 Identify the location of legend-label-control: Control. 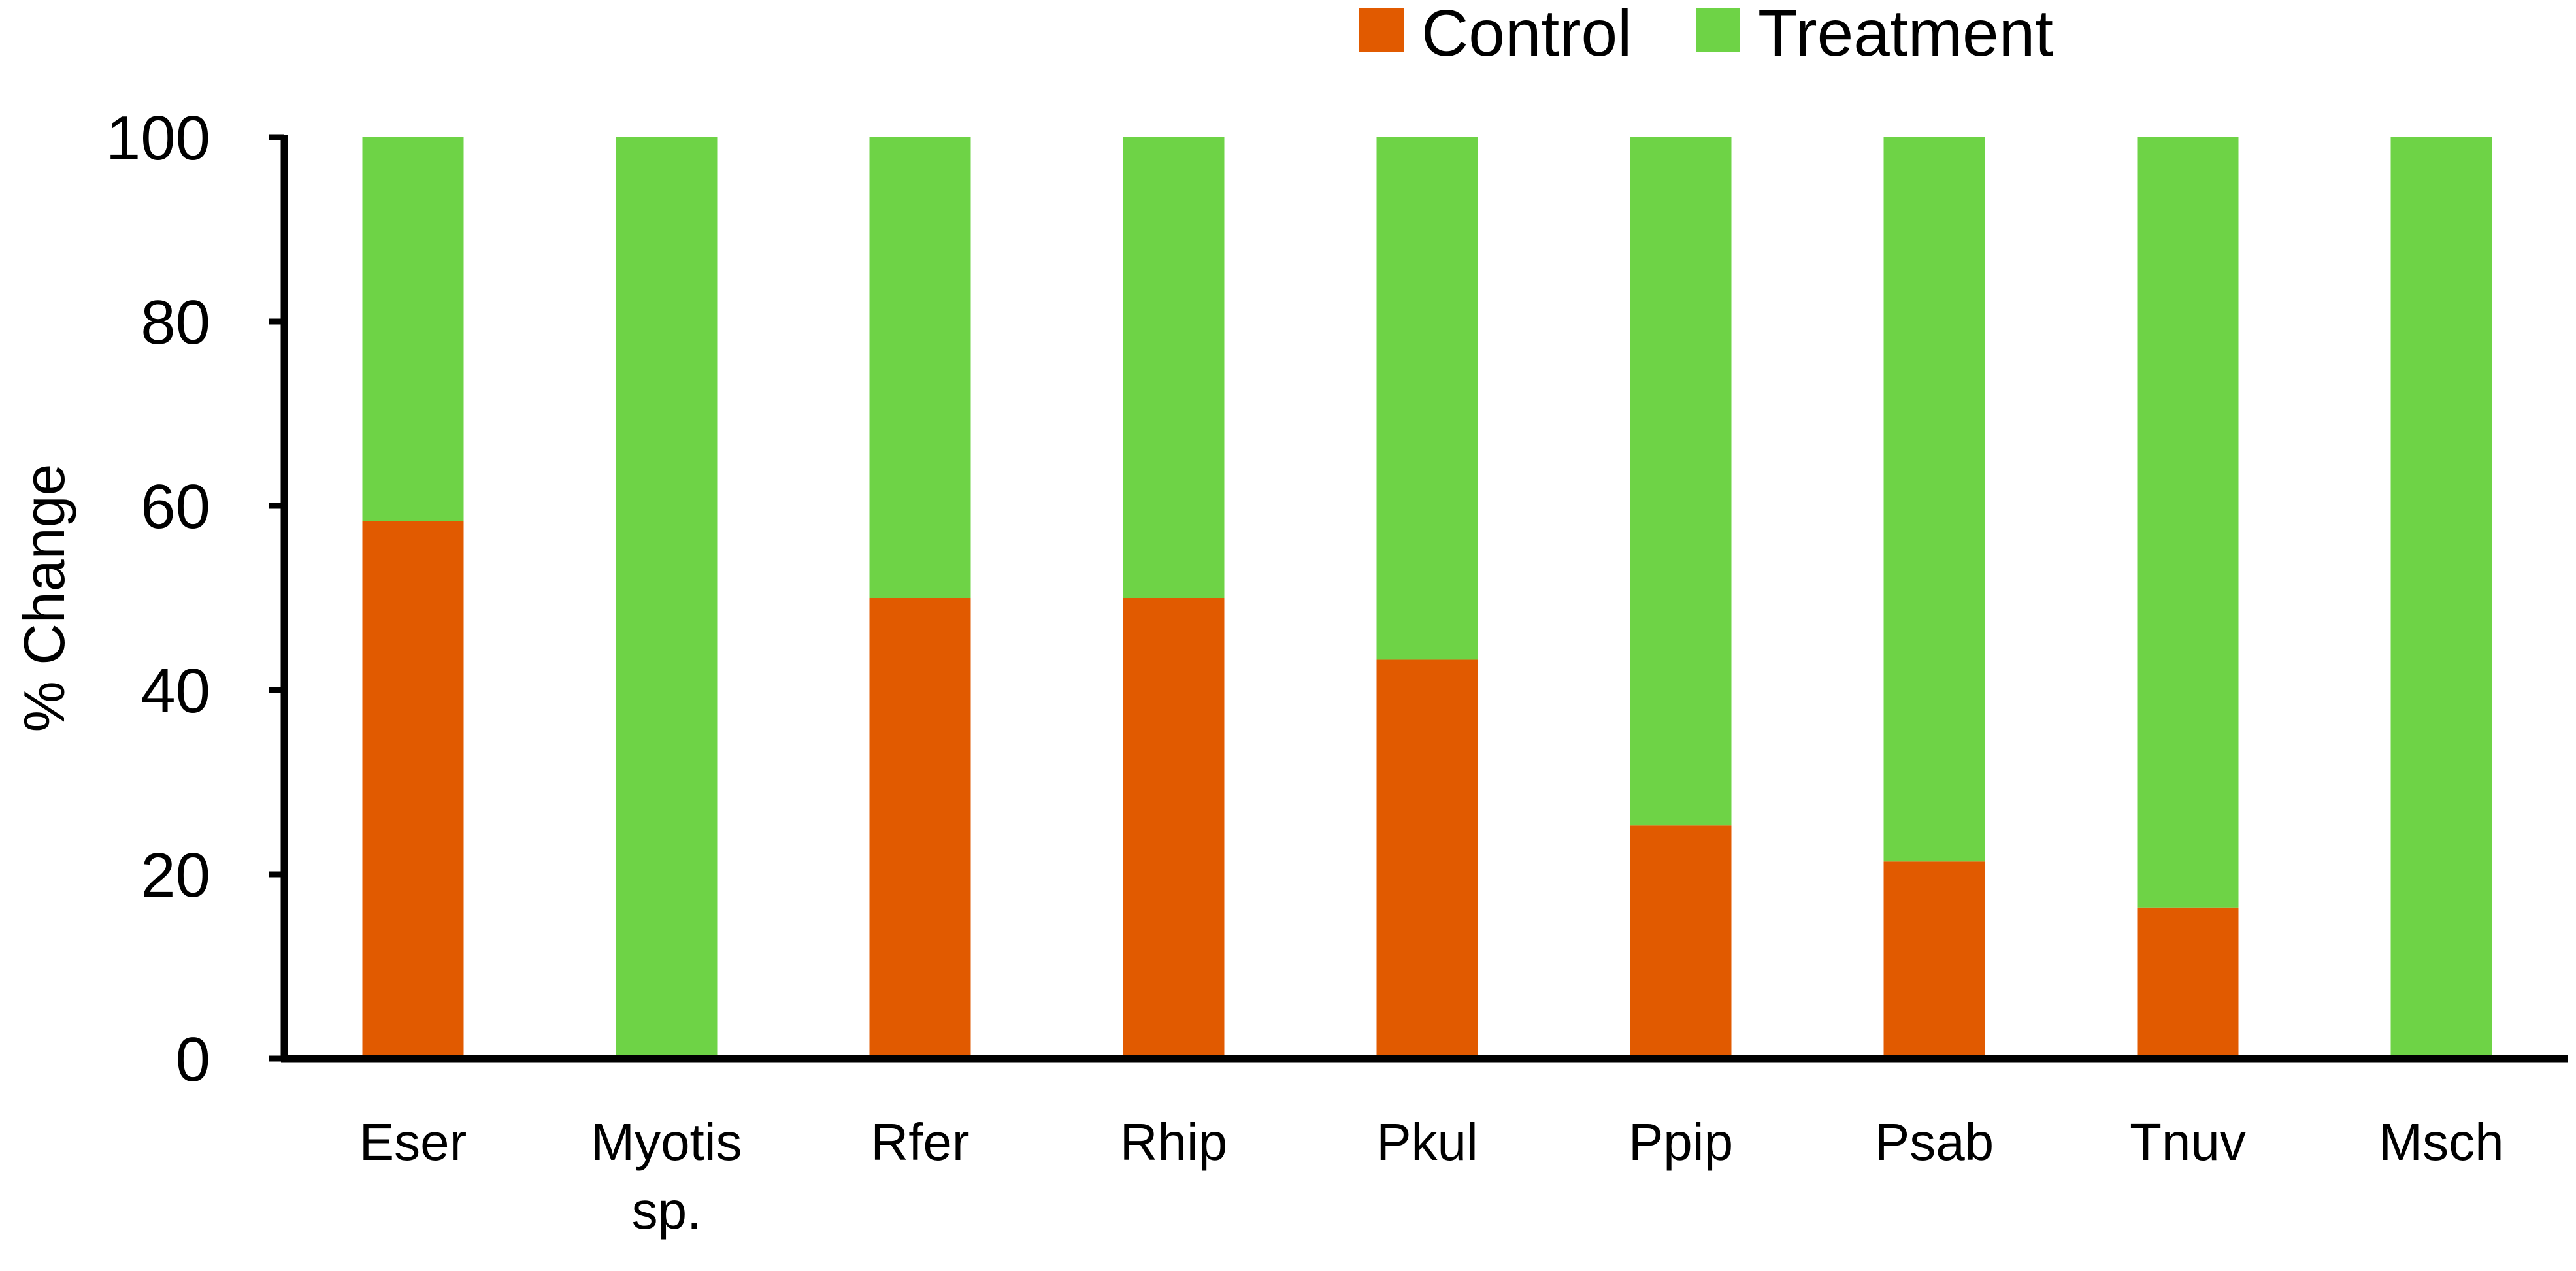
(1526, 35).